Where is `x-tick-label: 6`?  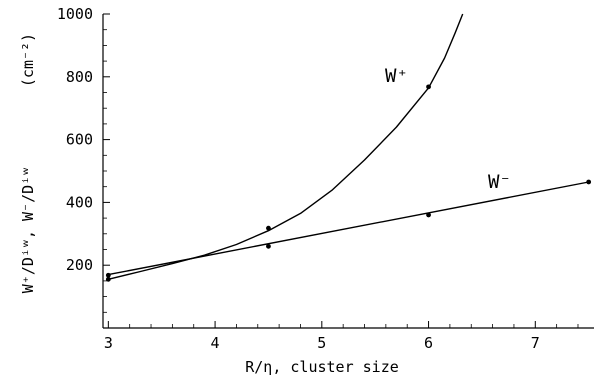
x-tick-label: 6 is located at coordinates (428, 343).